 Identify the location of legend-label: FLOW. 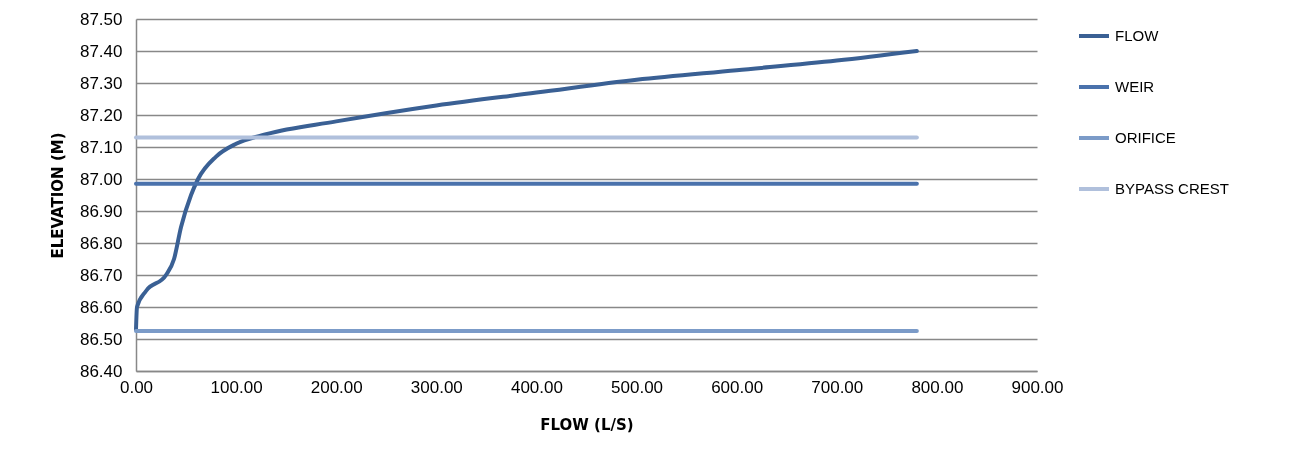
(1137, 35).